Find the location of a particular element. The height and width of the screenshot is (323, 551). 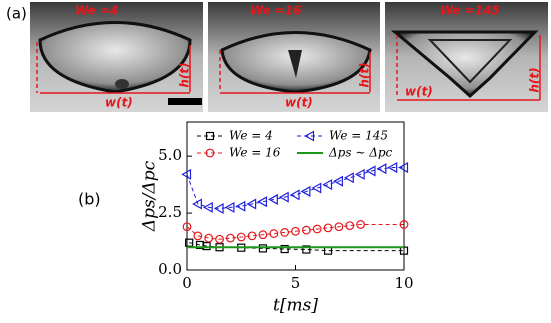

we-label: We =145 is located at coordinates (470, 11).